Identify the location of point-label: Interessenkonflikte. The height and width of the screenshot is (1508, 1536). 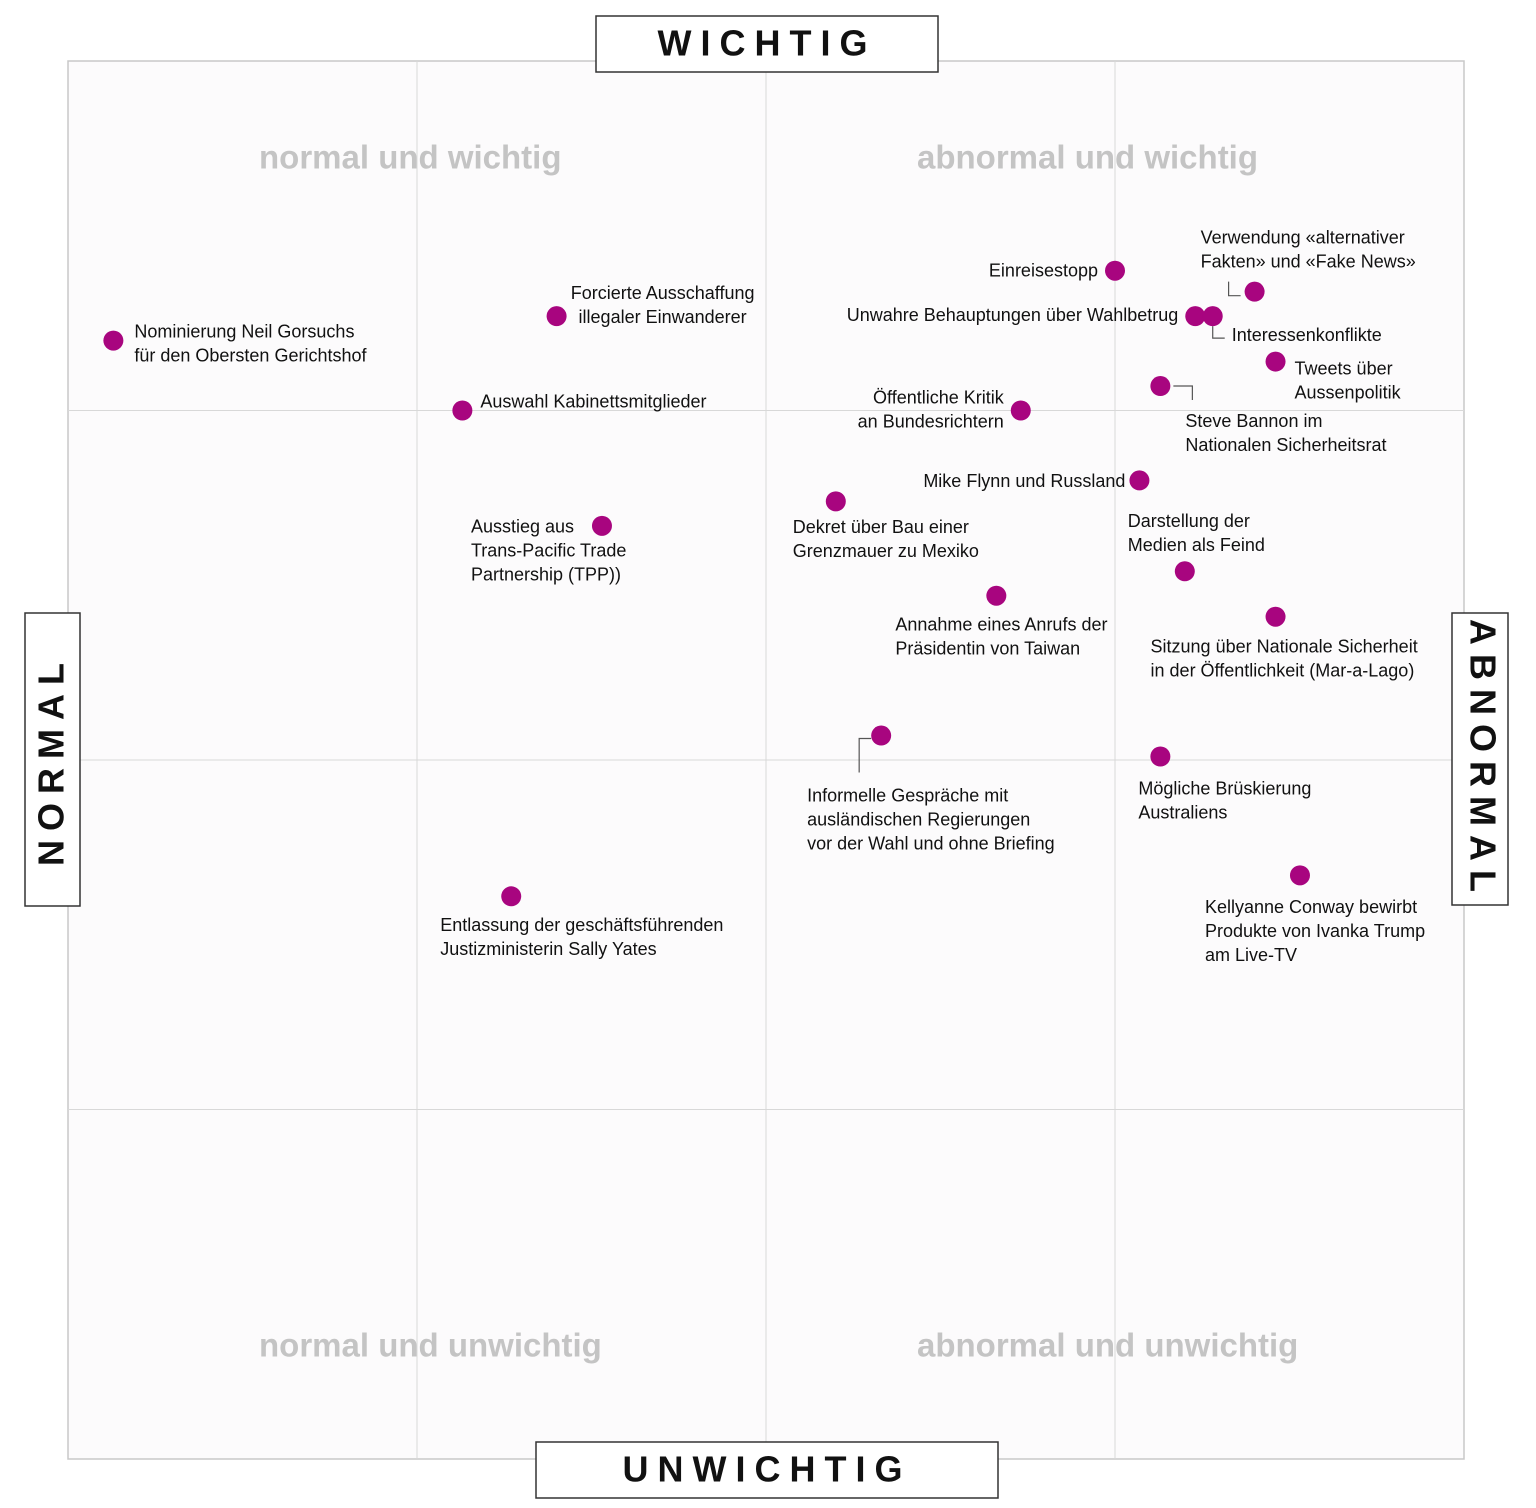
(1307, 335).